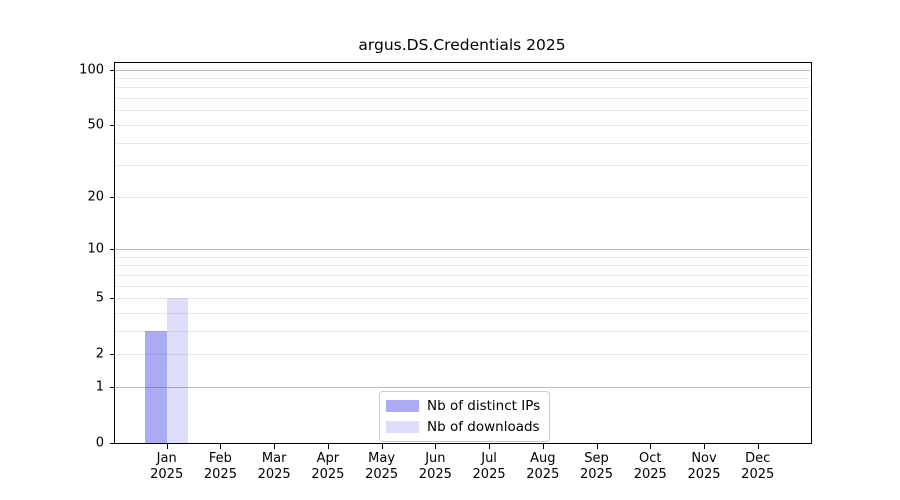  I want to click on y-tick-label: 1, so click(99, 387).